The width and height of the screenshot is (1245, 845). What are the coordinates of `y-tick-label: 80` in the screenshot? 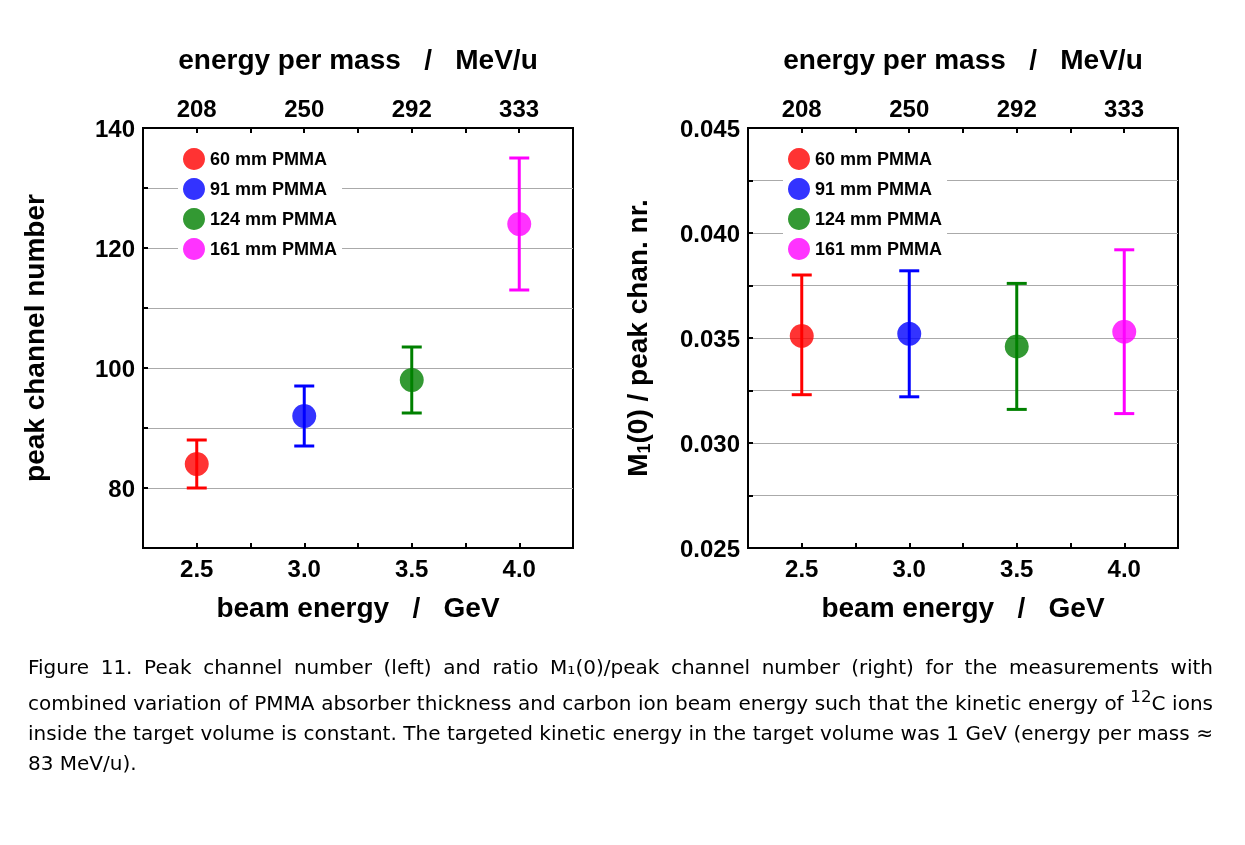 It's located at (121, 488).